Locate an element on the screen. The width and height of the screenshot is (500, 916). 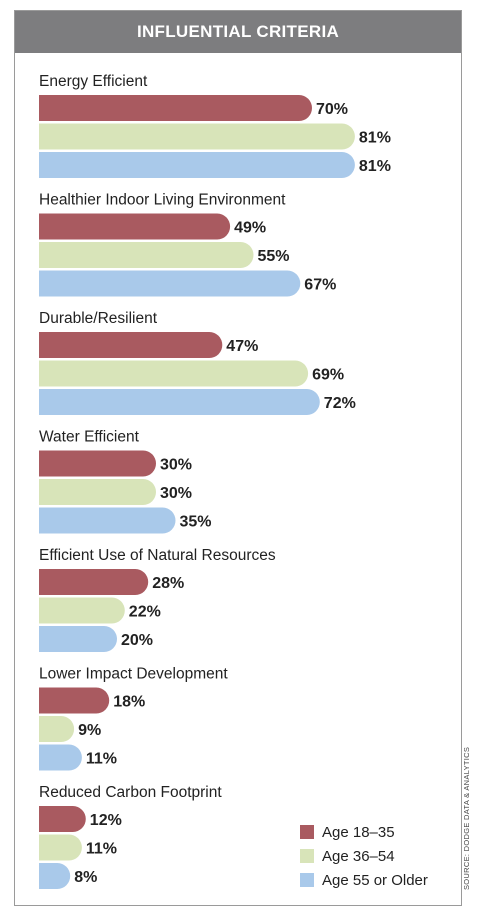
legend-item-age-55-plus: Age 55 or Older is located at coordinates (364, 880).